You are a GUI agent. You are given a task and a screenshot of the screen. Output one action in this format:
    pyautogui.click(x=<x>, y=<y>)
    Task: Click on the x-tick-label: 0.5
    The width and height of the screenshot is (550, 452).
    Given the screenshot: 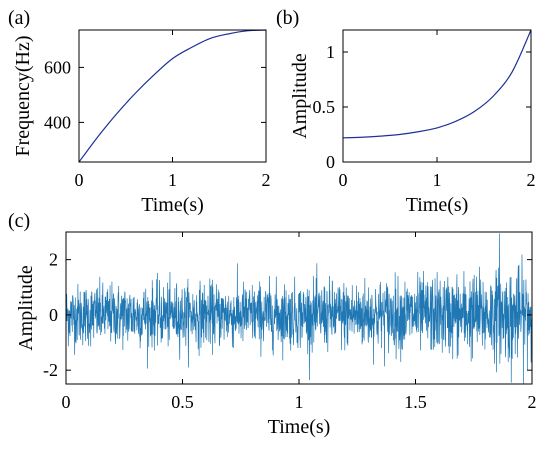 What is the action you would take?
    pyautogui.click(x=182, y=402)
    